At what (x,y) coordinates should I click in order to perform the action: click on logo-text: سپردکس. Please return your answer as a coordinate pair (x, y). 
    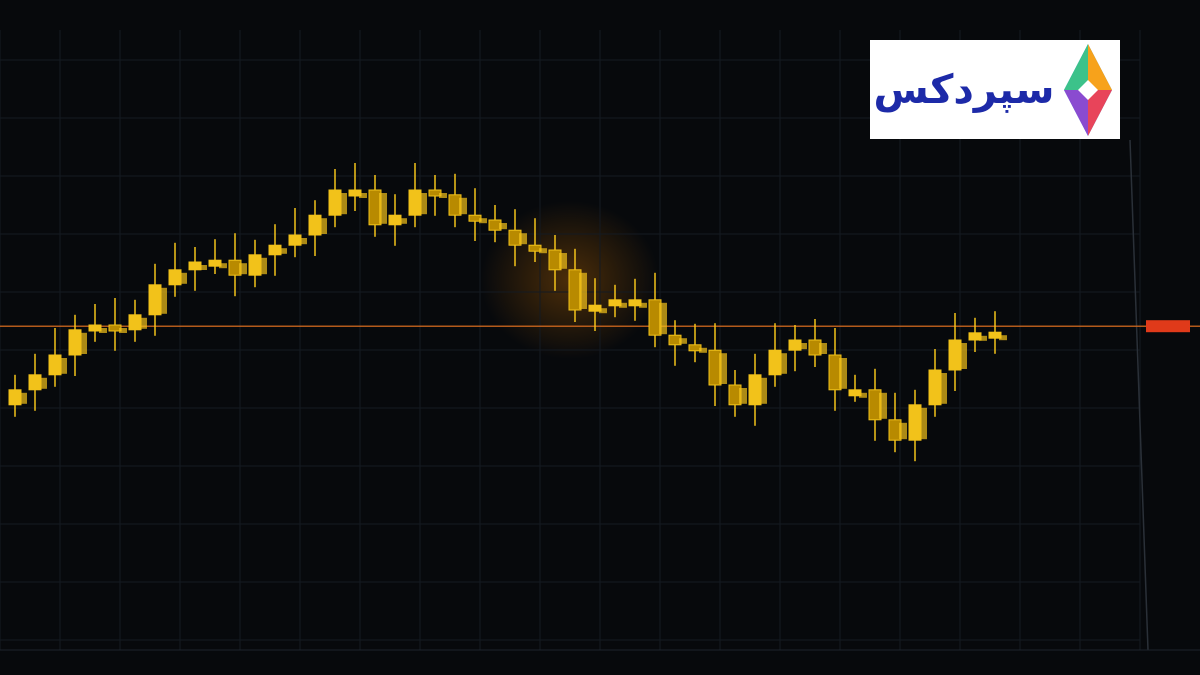
    Looking at the image, I should click on (964, 89).